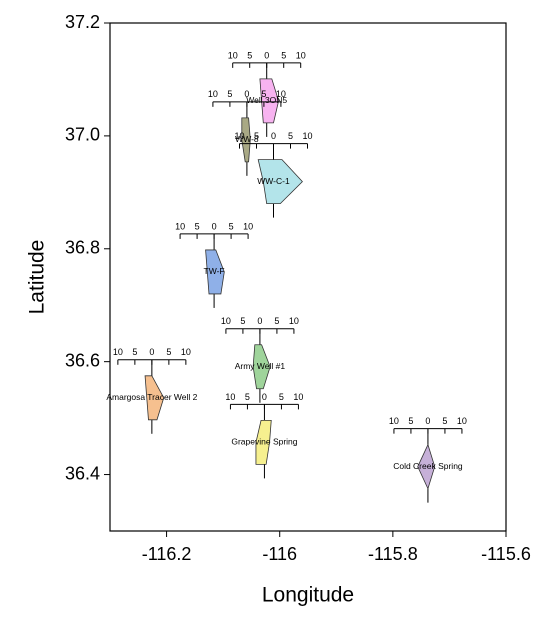 Image resolution: width=544 pixels, height=638 pixels. What do you see at coordinates (308, 595) in the screenshot?
I see `x-axis-label: Longitude` at bounding box center [308, 595].